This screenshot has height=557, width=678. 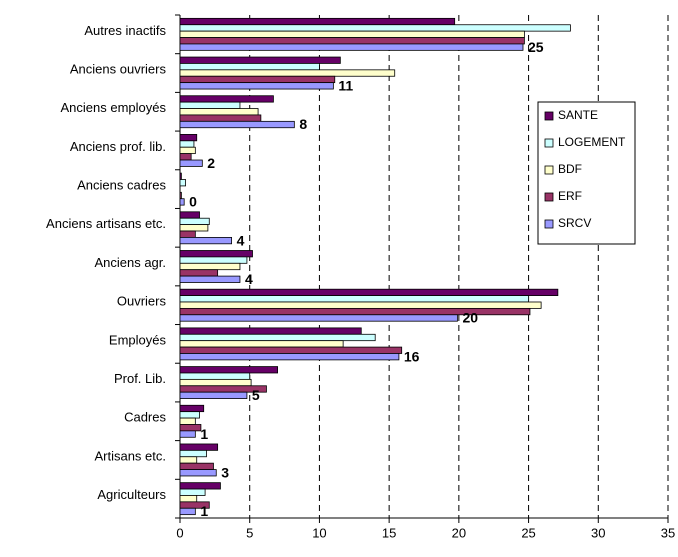 What do you see at coordinates (118, 68) in the screenshot?
I see `y-tick-label: Anciens ouvriers` at bounding box center [118, 68].